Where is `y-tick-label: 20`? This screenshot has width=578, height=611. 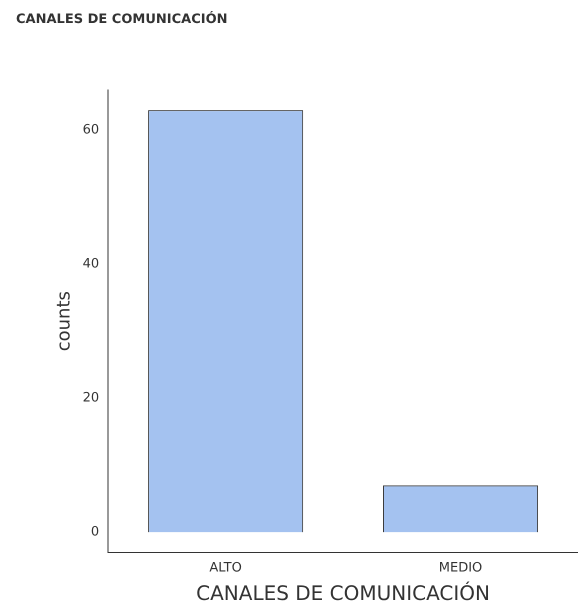 y-tick-label: 20 is located at coordinates (91, 398).